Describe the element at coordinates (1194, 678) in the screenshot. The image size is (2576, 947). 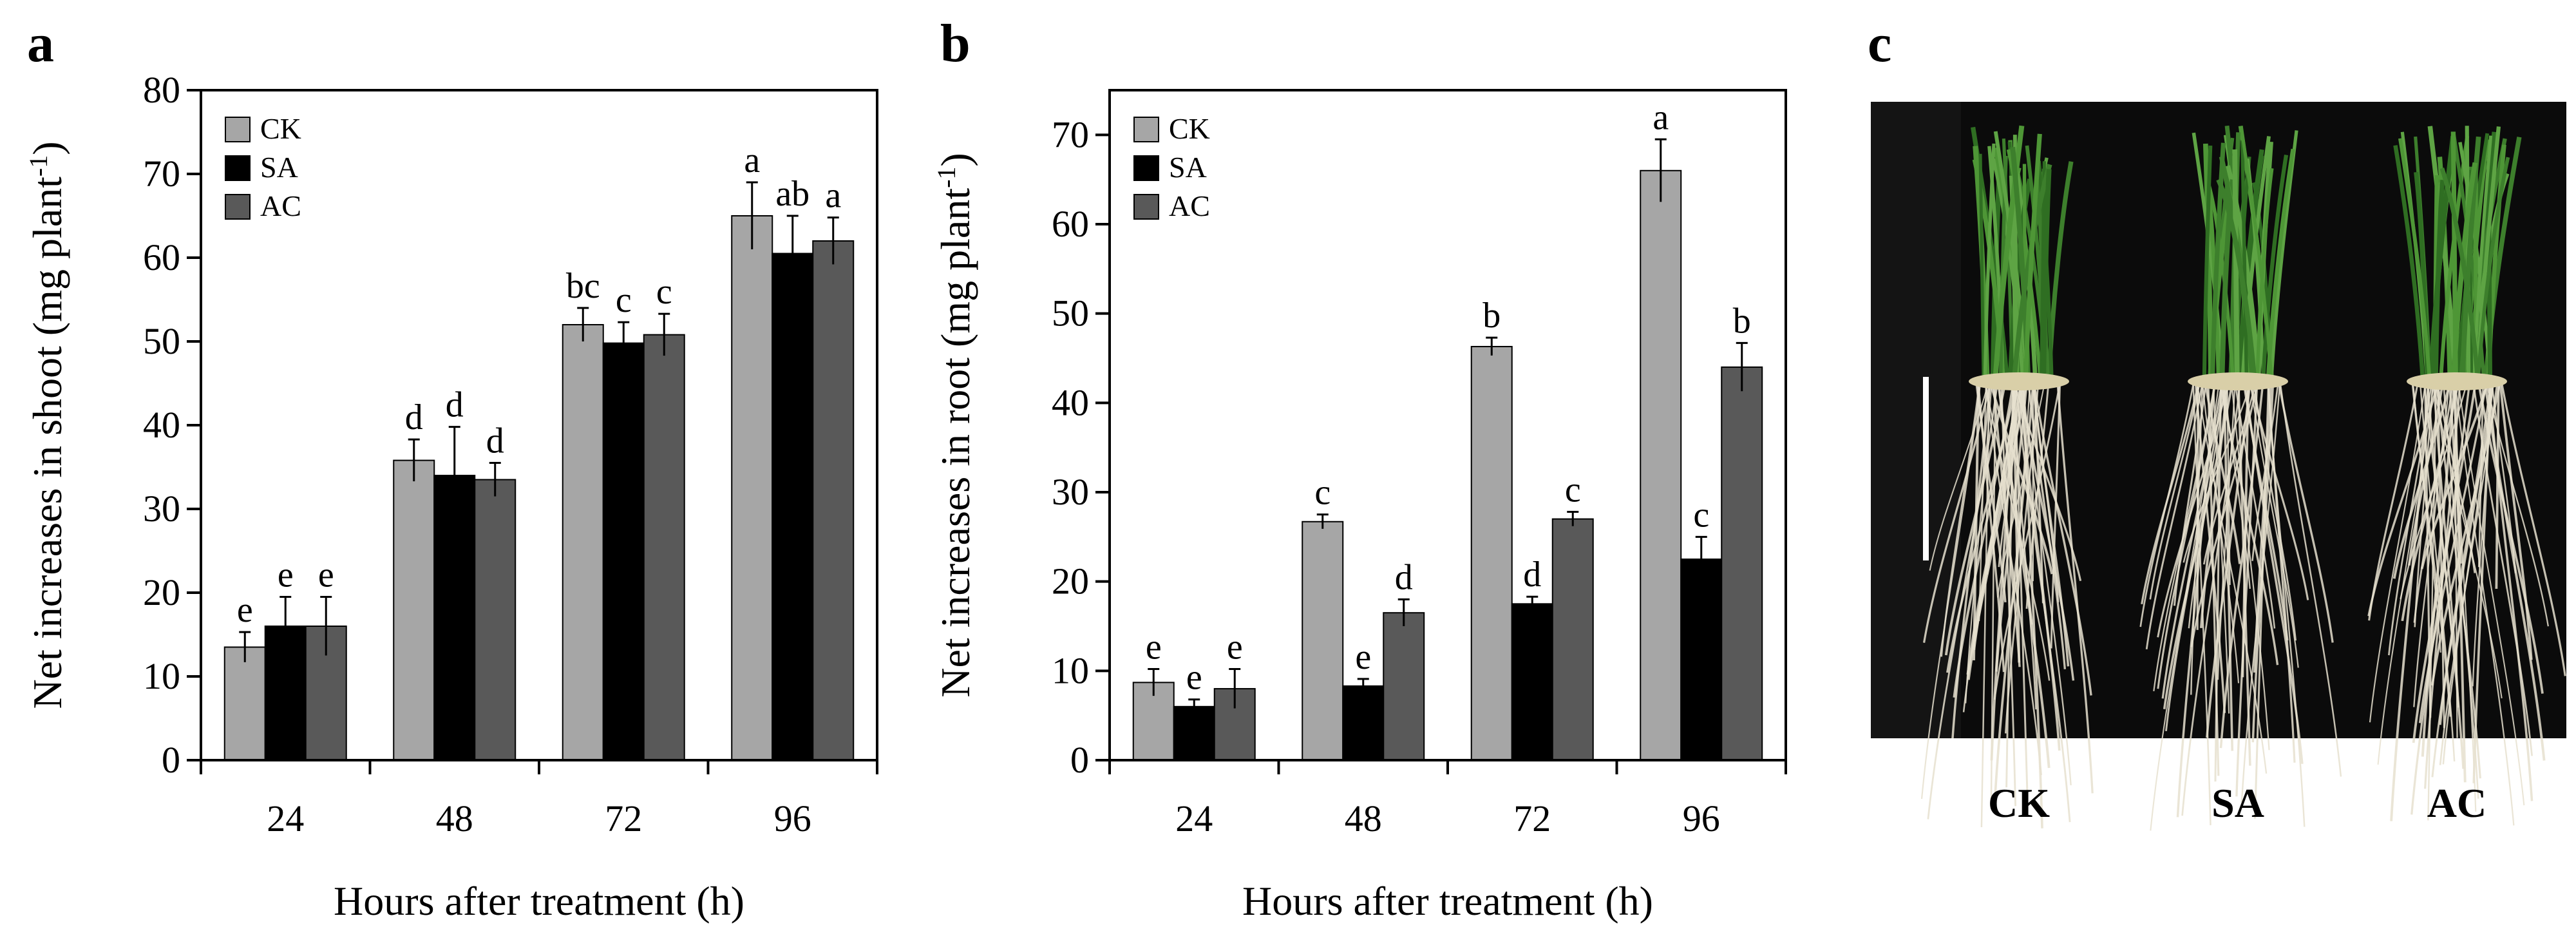
I see `root-sig-letter-sa-24: e` at that location.